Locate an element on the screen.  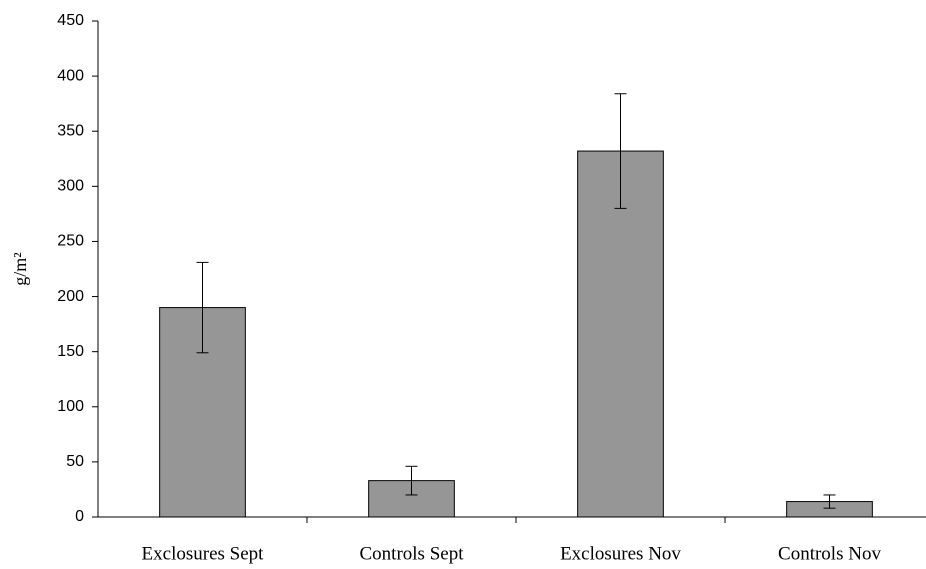
x-tick-label: Exclosures Sept is located at coordinates (203, 553).